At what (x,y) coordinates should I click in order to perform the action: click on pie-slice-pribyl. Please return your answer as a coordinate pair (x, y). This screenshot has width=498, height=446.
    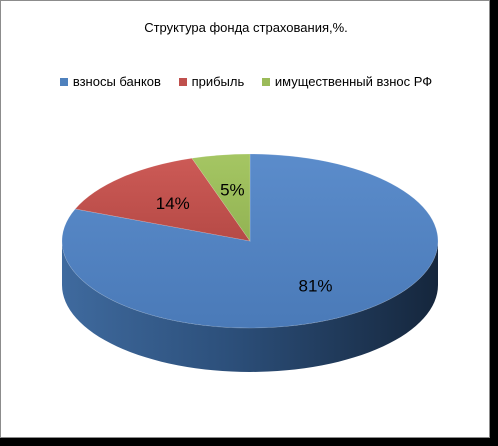
    Looking at the image, I should click on (162, 199).